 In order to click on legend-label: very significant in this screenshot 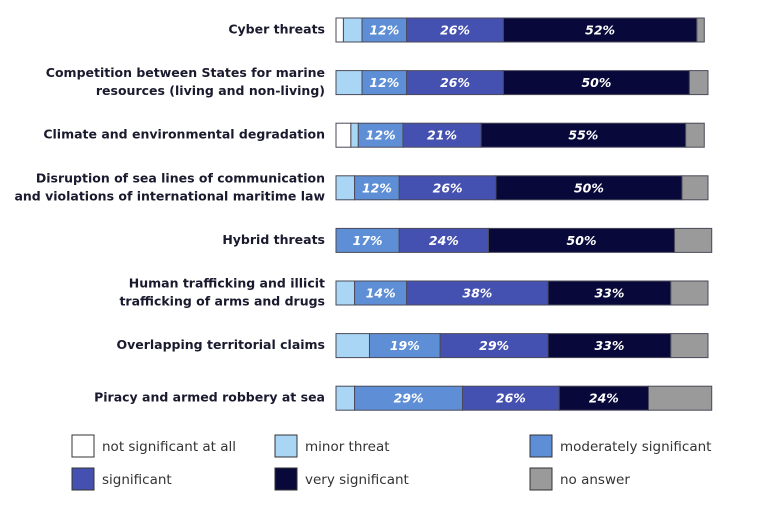, I will do `click(357, 480)`.